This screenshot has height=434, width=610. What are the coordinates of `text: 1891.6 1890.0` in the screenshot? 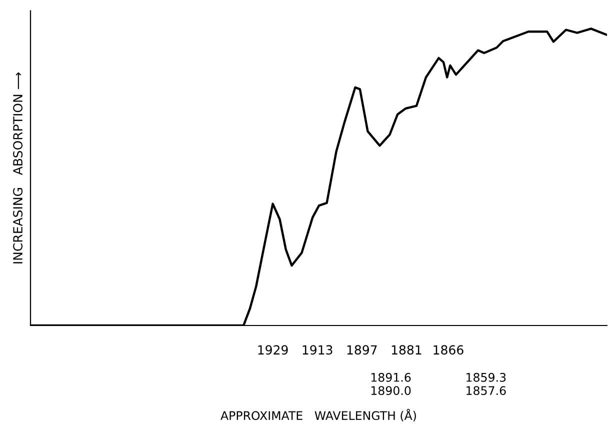 It's located at (391, 384).